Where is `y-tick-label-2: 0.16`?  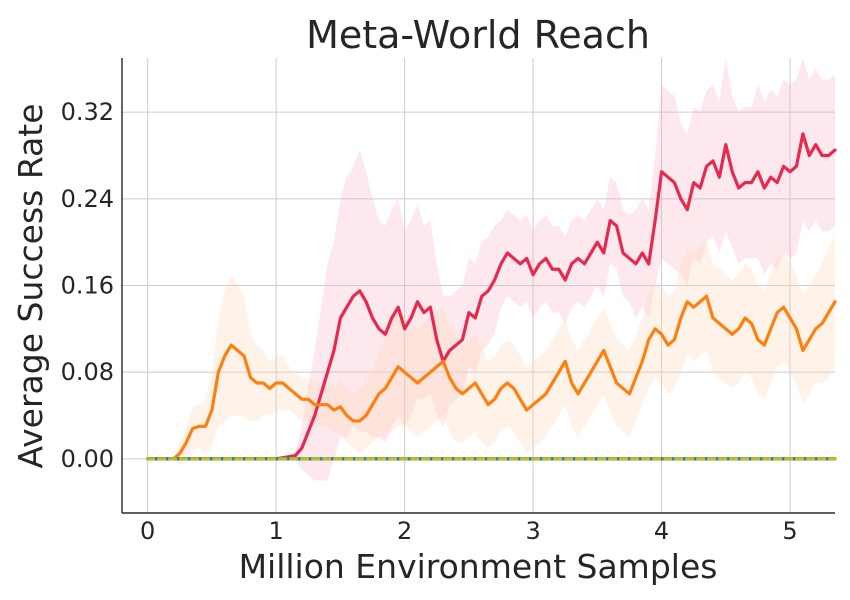 y-tick-label-2: 0.16 is located at coordinates (87, 286).